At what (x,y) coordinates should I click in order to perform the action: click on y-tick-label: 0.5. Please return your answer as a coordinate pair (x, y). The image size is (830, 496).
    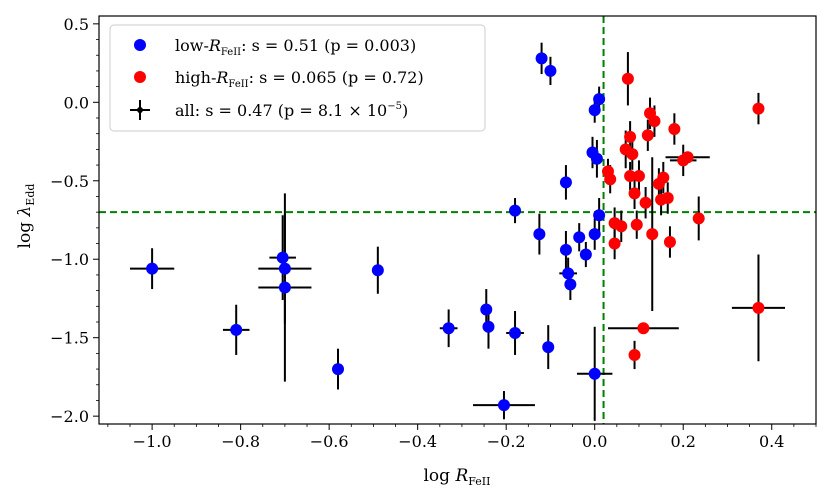
    Looking at the image, I should click on (76, 24).